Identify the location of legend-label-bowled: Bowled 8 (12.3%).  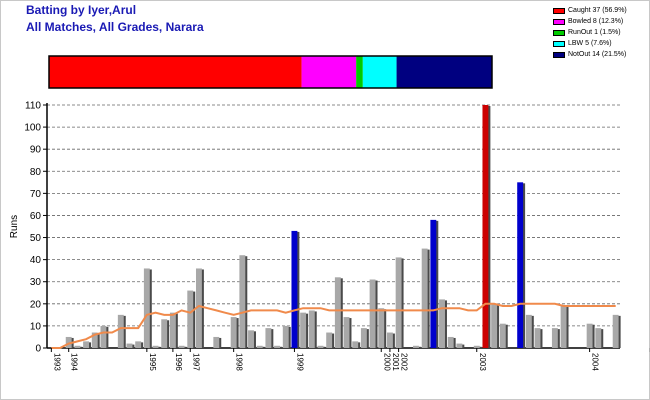
(596, 21).